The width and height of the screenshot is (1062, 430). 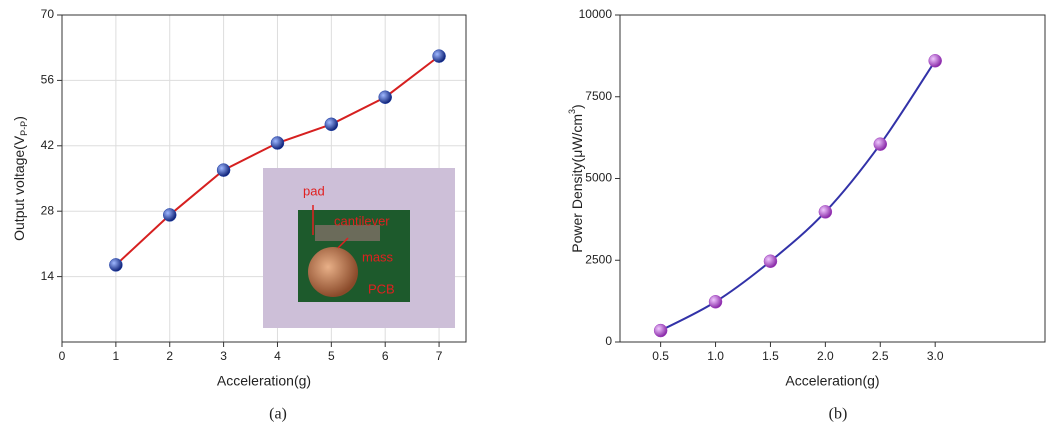 What do you see at coordinates (577, 183) in the screenshot?
I see `y-axis-title-part: Power Density(μW/cm` at bounding box center [577, 183].